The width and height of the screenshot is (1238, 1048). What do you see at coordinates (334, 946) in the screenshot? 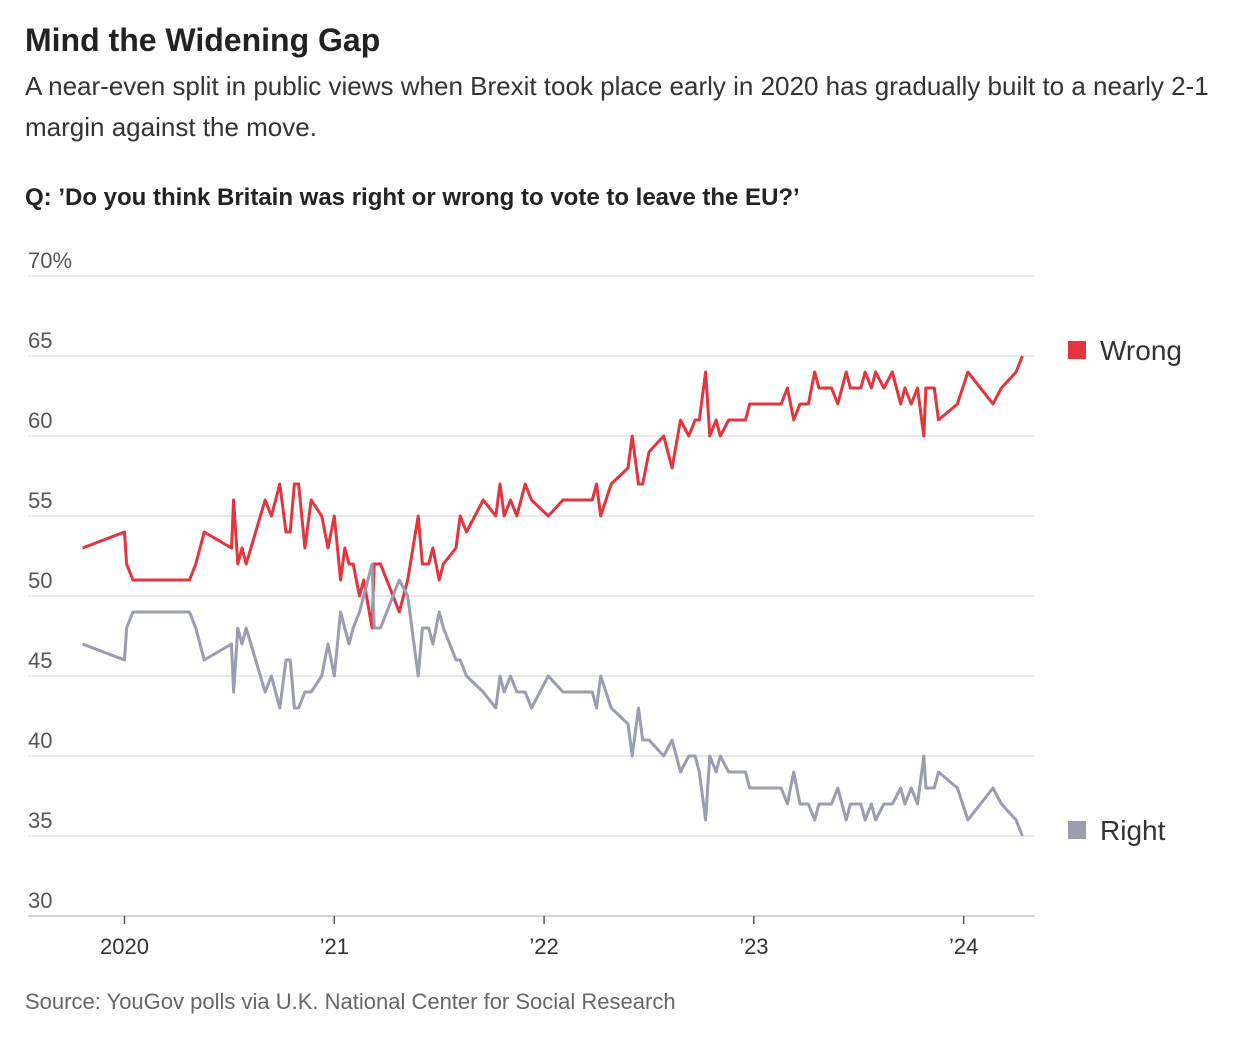
I see `x-tick-label: ’21` at bounding box center [334, 946].